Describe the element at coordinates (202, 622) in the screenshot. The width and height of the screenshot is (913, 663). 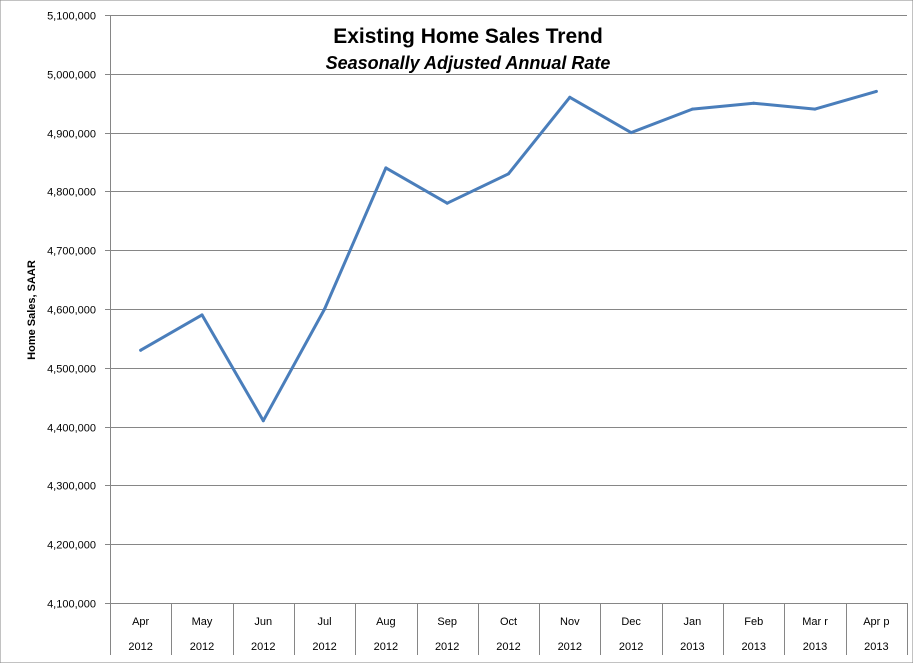
I see `x-tick-label-month: May` at that location.